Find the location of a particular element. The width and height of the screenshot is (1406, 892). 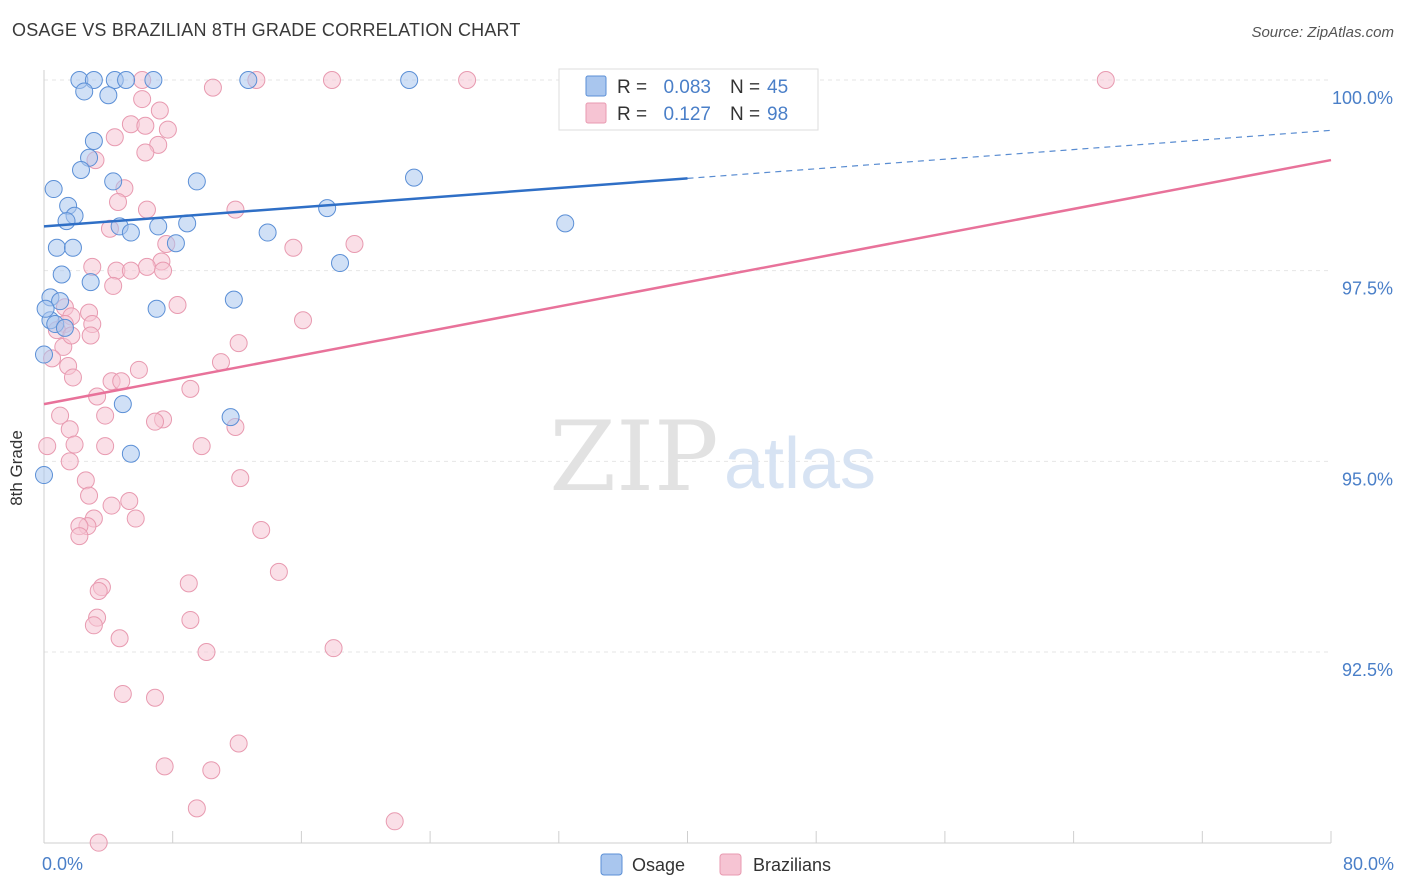

watermark: ZIP atlas is located at coordinates (712, 457).